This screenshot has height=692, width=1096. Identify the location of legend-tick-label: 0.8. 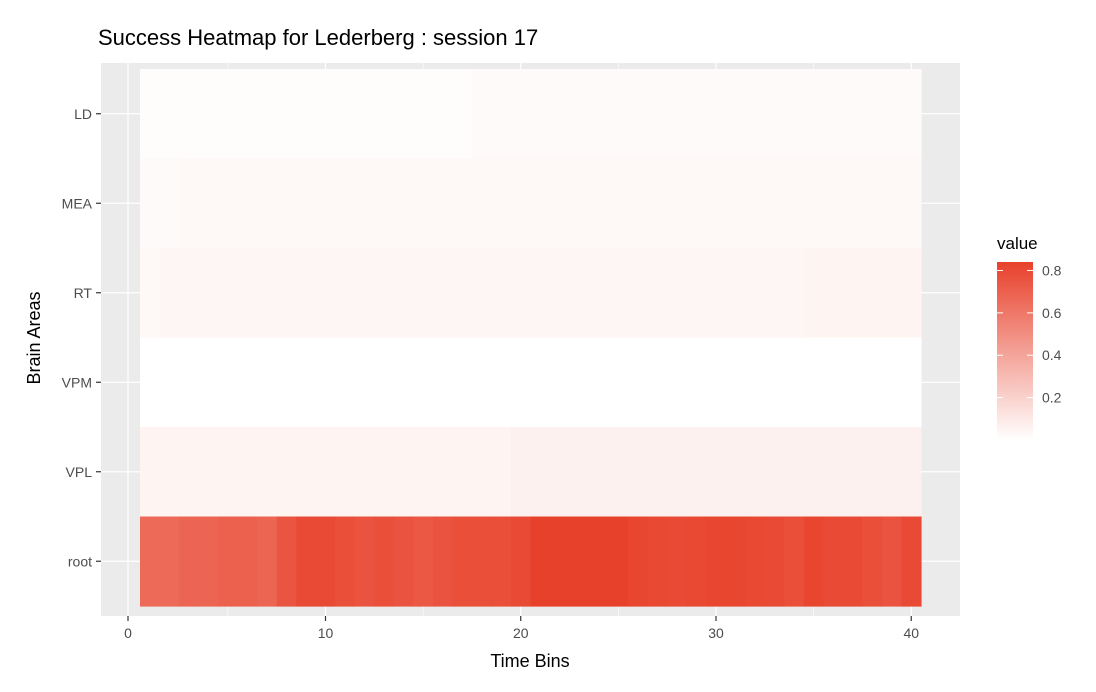
(1052, 270).